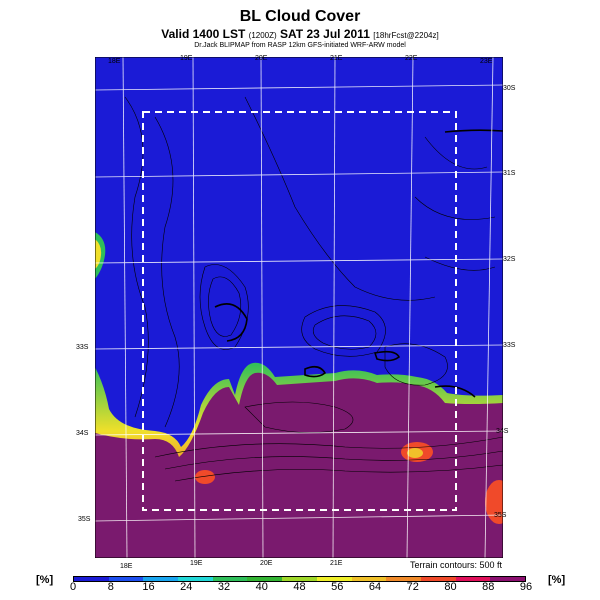  I want to click on lat-label-right: 33S, so click(509, 345).